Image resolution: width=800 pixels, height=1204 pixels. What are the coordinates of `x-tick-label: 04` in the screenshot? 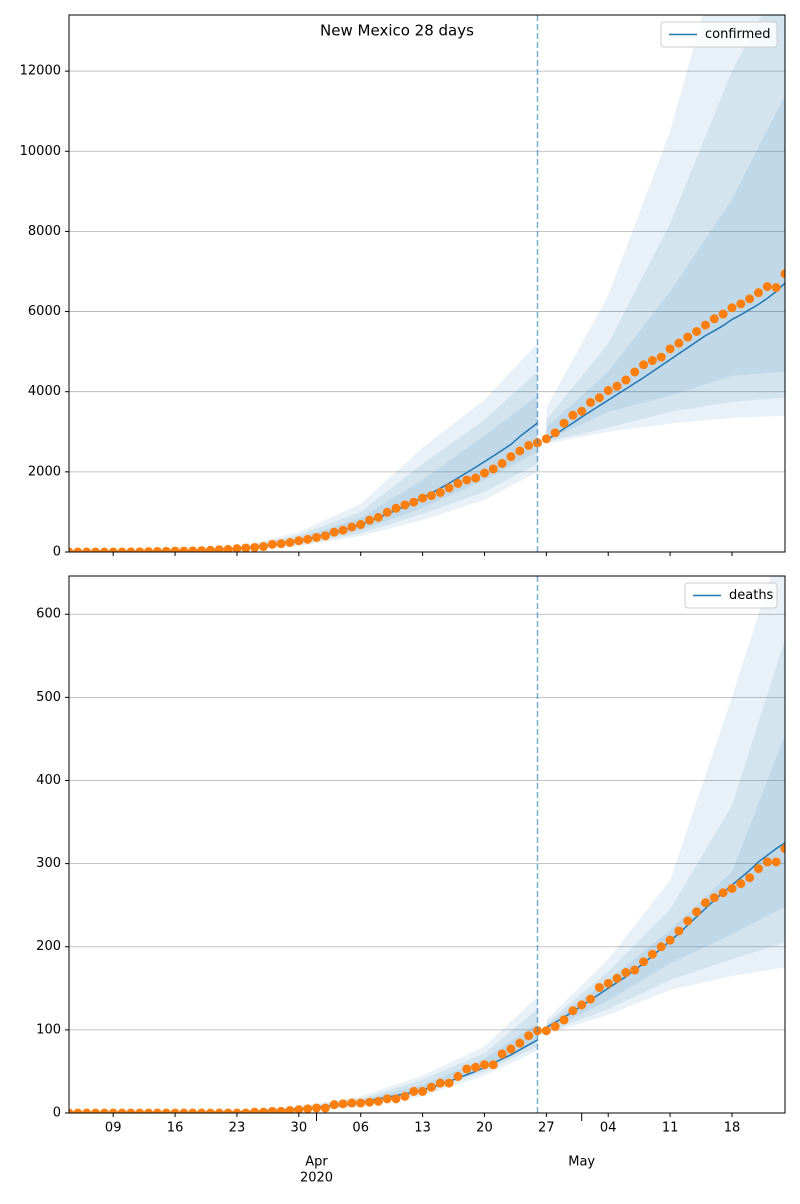 It's located at (608, 1128).